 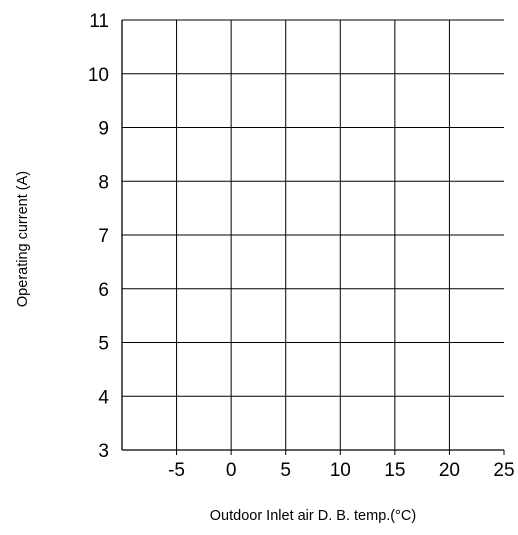 I want to click on y-tick-label: 6, so click(x=103, y=290).